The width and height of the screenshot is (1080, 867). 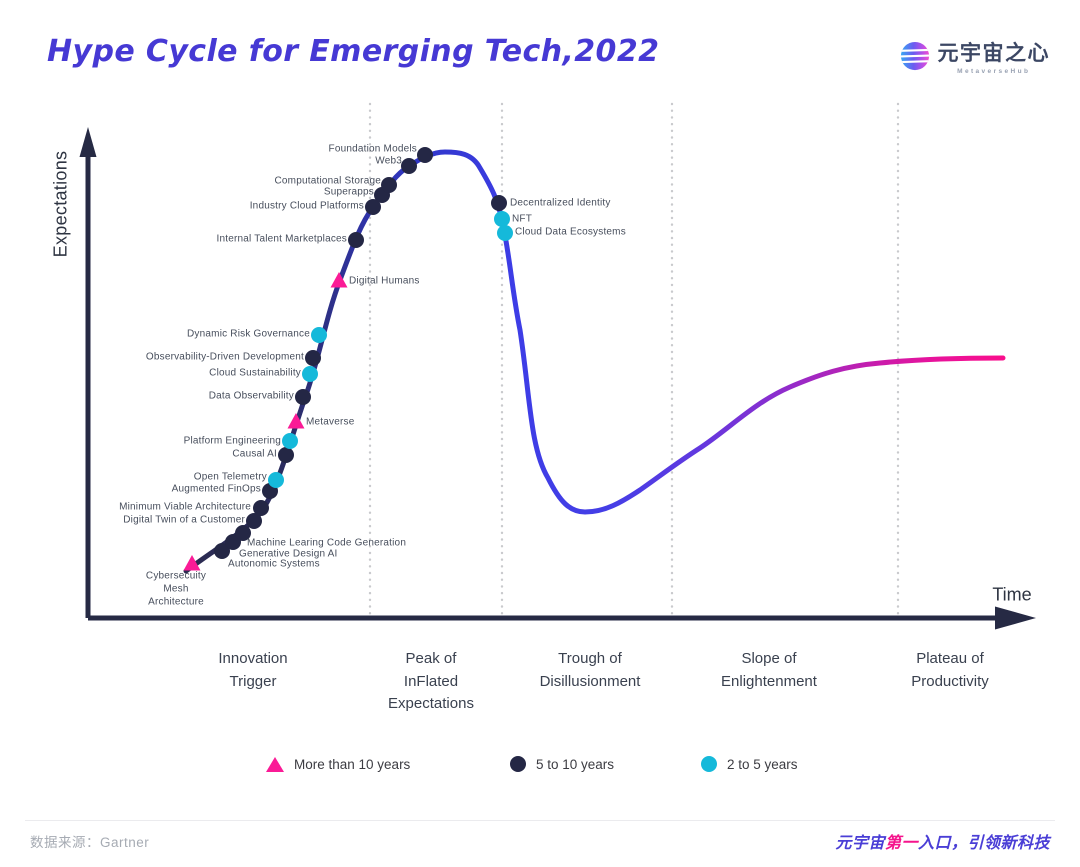 I want to click on point-label: Decentralized Identity, so click(x=560, y=203).